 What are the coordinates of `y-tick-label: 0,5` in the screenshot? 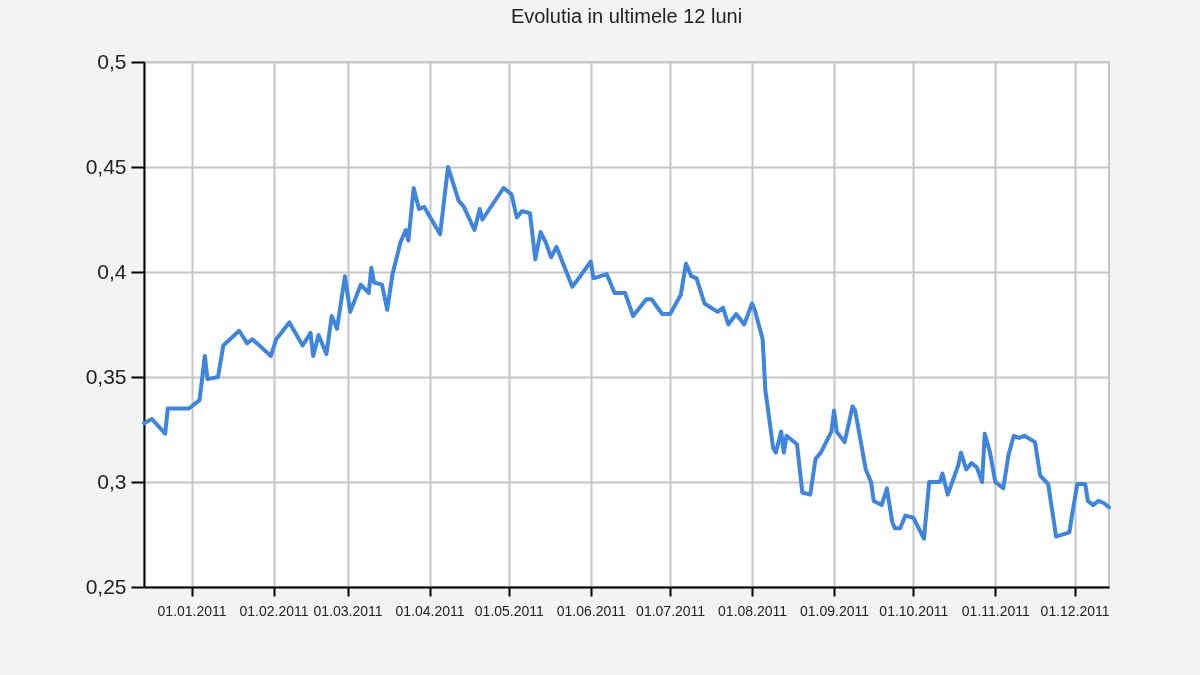 It's located at (112, 61).